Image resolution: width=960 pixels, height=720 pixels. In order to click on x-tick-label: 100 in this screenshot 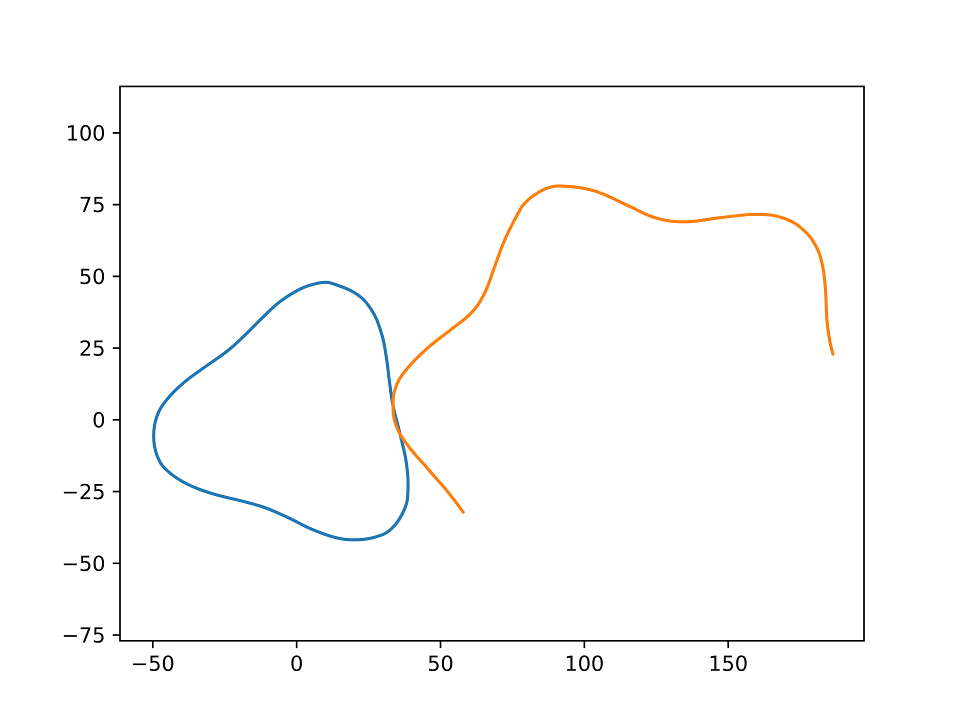, I will do `click(584, 663)`.